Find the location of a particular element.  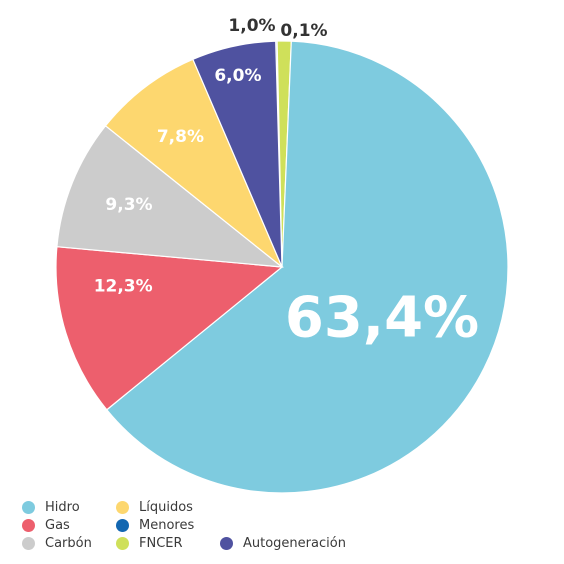

legend-item-autogeneracion: Autogeneración is located at coordinates (283, 543).